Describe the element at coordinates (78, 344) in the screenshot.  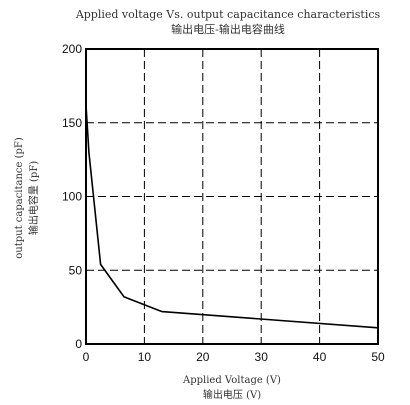
I see `y-tick-label: 0` at that location.